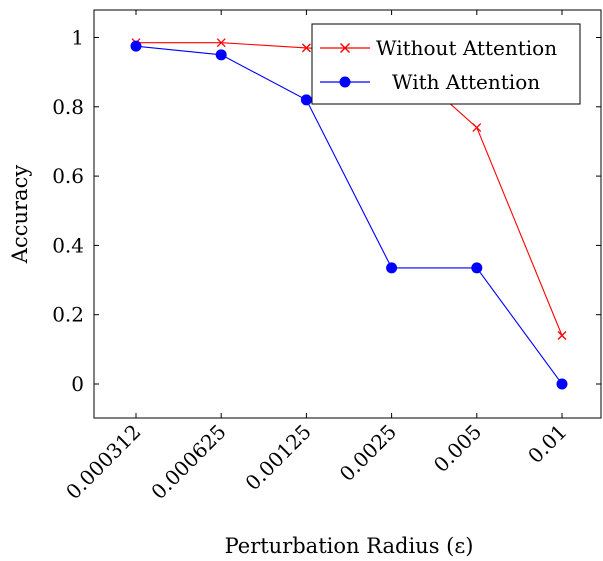 This screenshot has height=561, width=603. I want to click on x-tick-label: 0.000625, so click(188, 462).